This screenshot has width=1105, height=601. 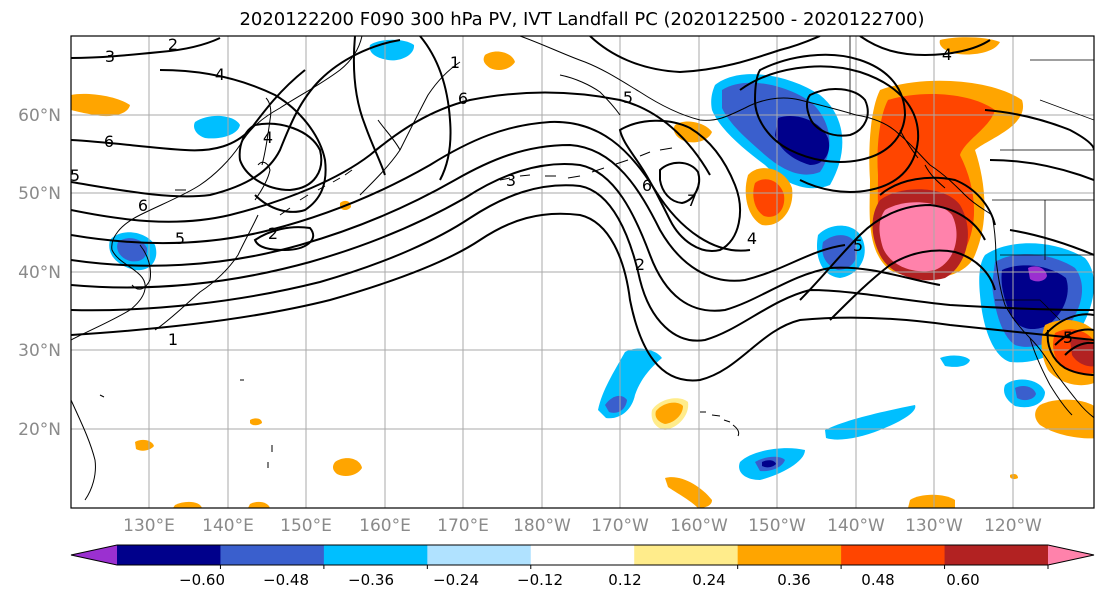 I want to click on colorbar-tick-label: −0.48, so click(x=286, y=580).